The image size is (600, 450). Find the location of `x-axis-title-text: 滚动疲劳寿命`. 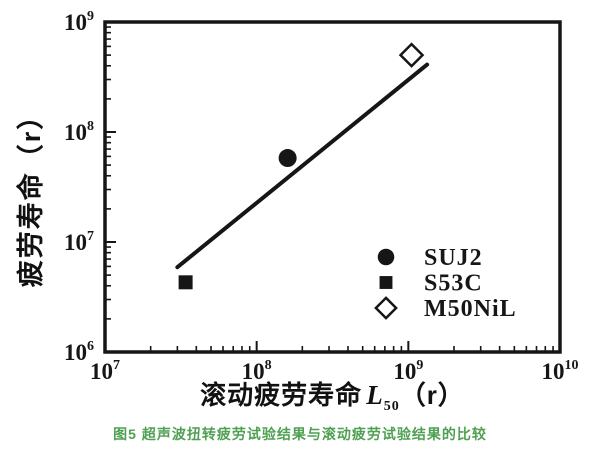

x-axis-title-text: 滚动疲劳寿命 is located at coordinates (281, 395).